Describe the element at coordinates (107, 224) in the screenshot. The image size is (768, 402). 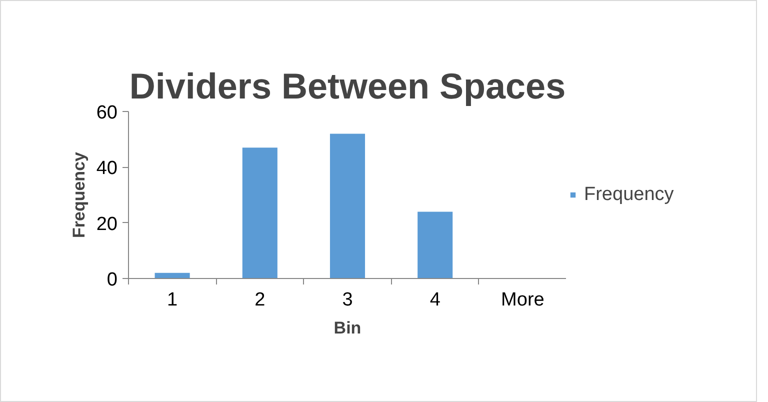
I see `y-tick-label: 20` at that location.